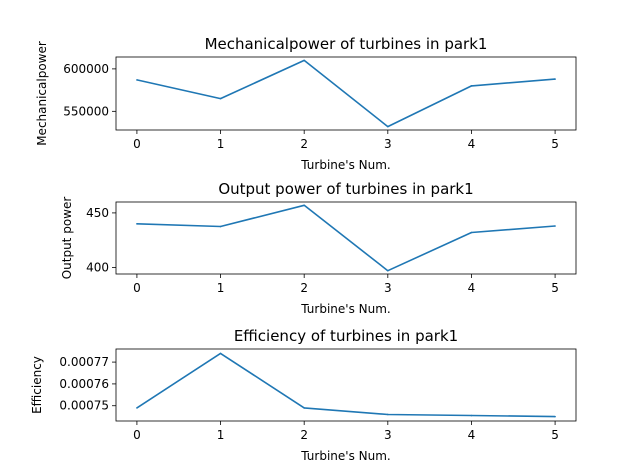  What do you see at coordinates (555, 144) in the screenshot?
I see `x-tick-label-0-5: 5` at bounding box center [555, 144].